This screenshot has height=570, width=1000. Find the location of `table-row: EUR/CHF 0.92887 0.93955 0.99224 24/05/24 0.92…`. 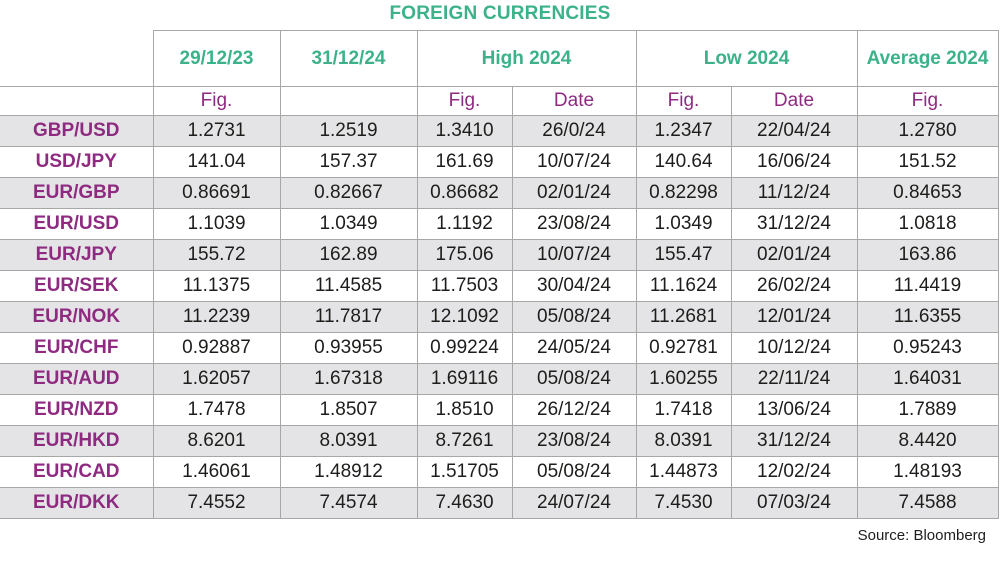

table-row: EUR/CHF 0.92887 0.93955 0.99224 24/05/24 0.92… is located at coordinates (499, 348).